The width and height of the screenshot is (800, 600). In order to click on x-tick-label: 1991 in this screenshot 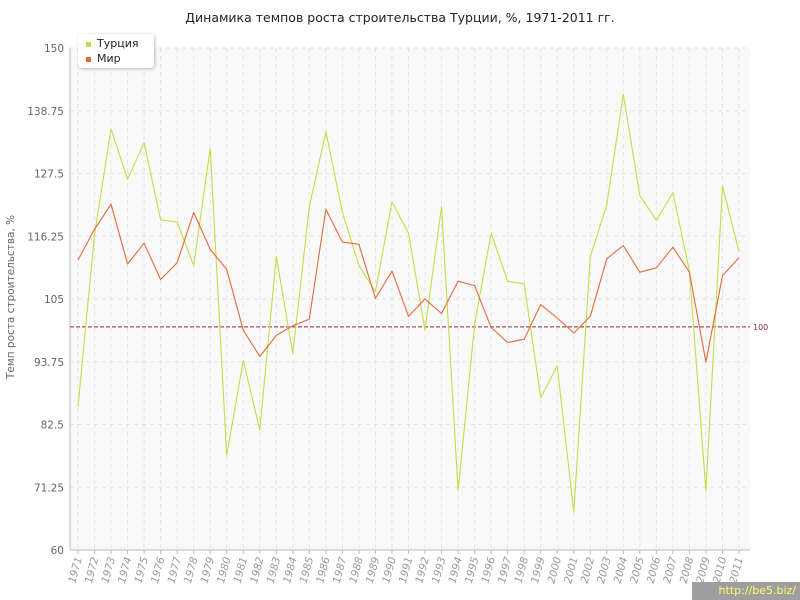, I will do `click(406, 570)`.